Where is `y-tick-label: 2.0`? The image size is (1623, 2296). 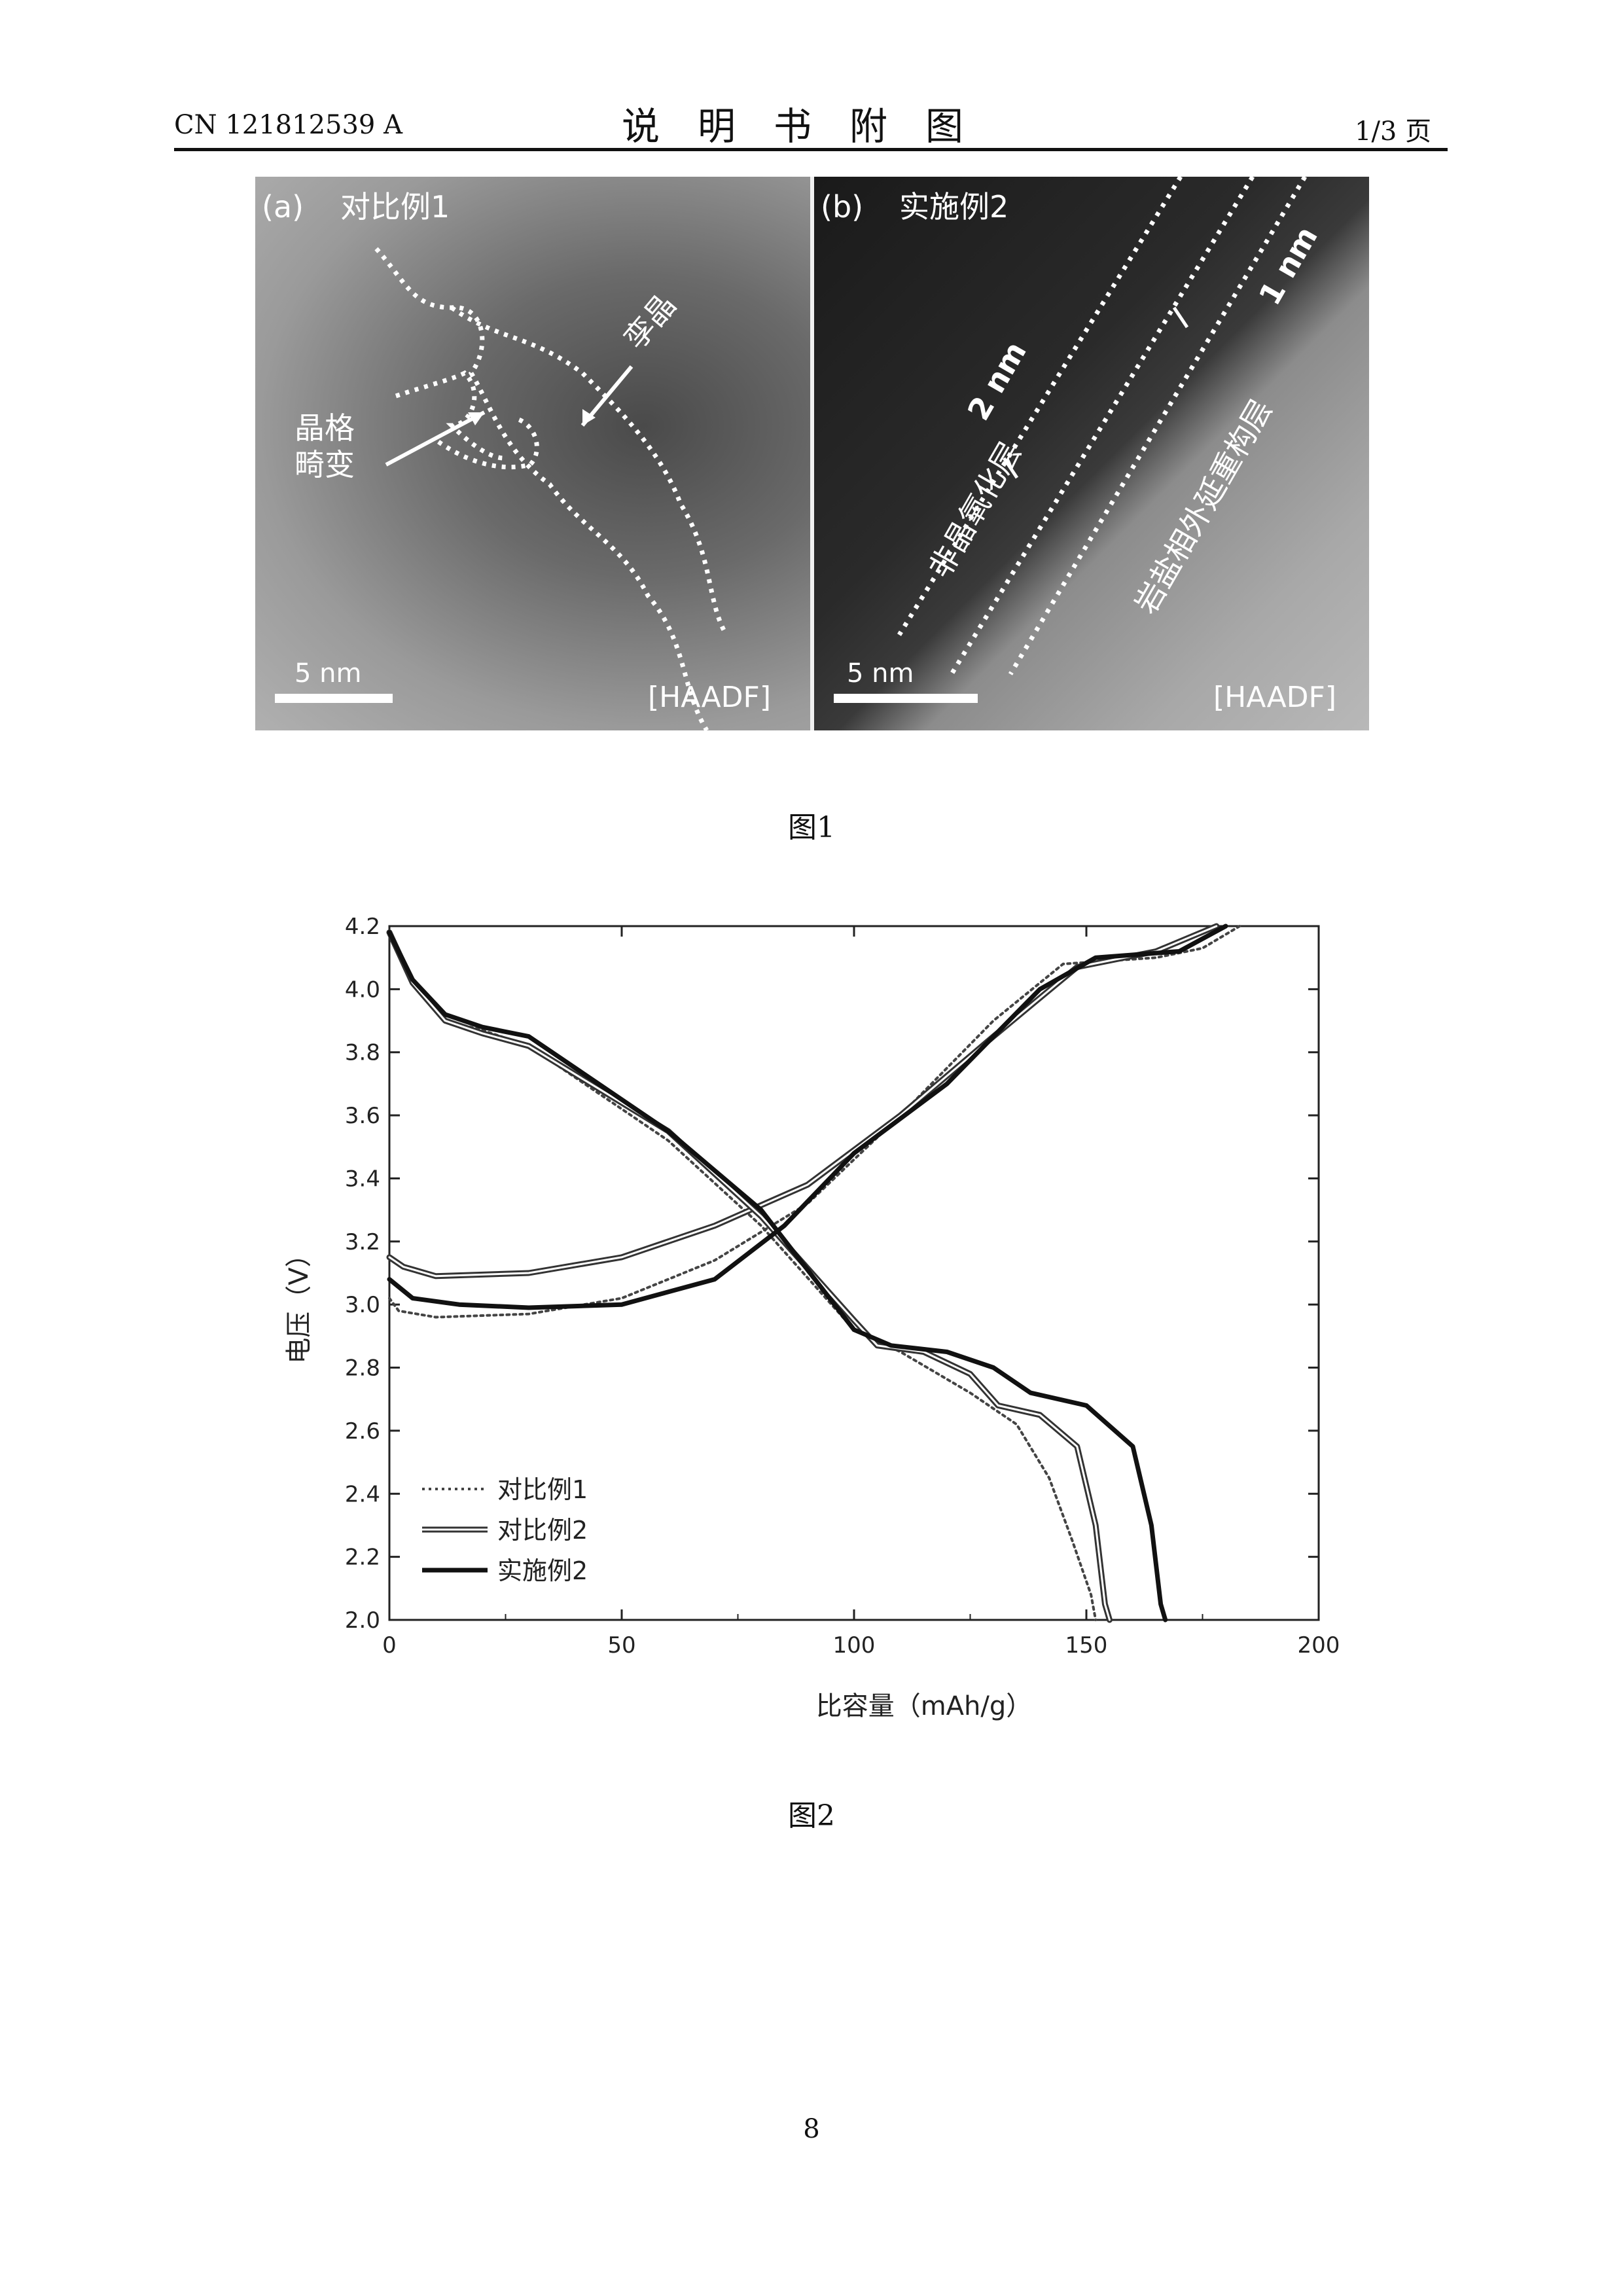
y-tick-label: 2.0 is located at coordinates (362, 1620).